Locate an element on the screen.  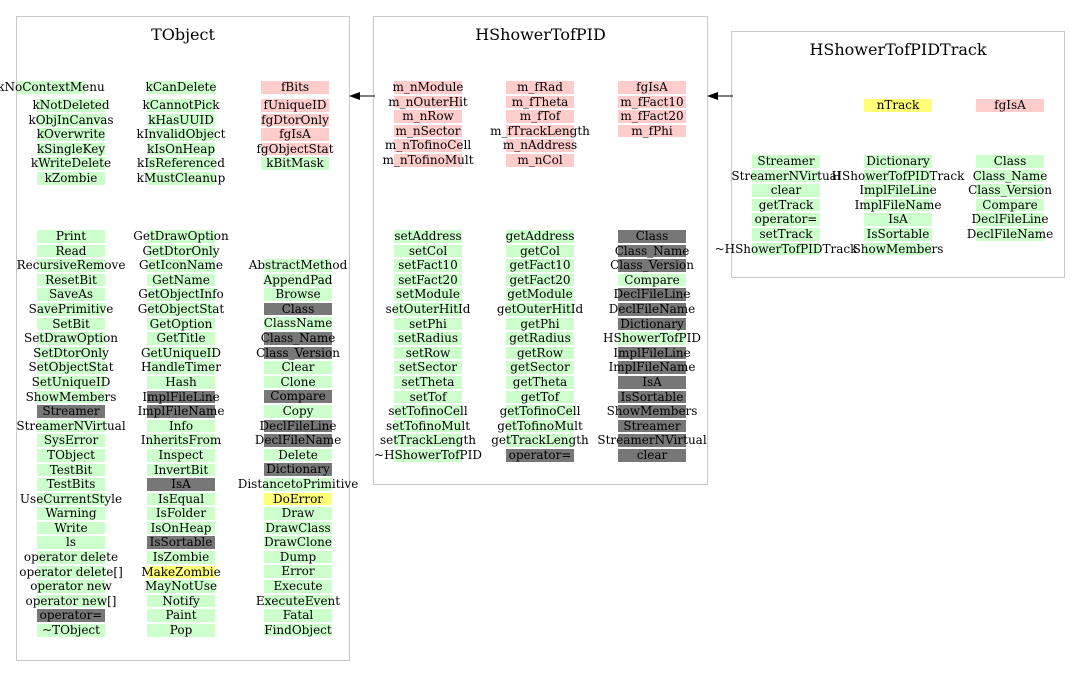
member-label: DoError is located at coordinates (298, 498).